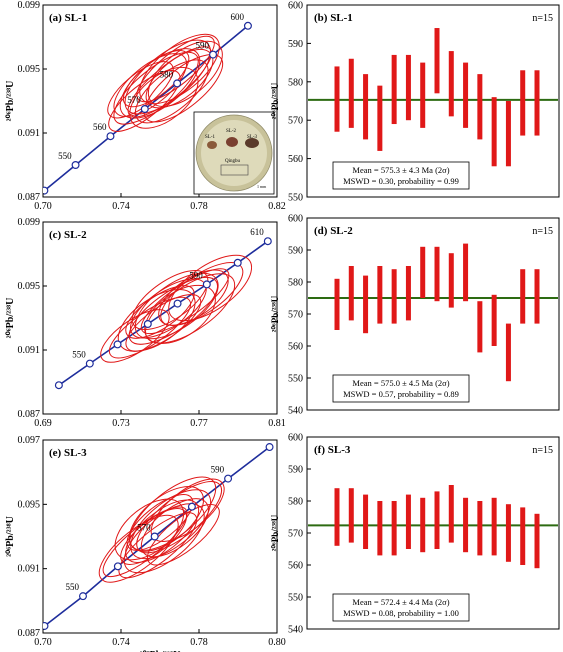 The height and width of the screenshot is (652, 563). Describe the element at coordinates (257, 232) in the screenshot. I see `age-label: 610` at that location.